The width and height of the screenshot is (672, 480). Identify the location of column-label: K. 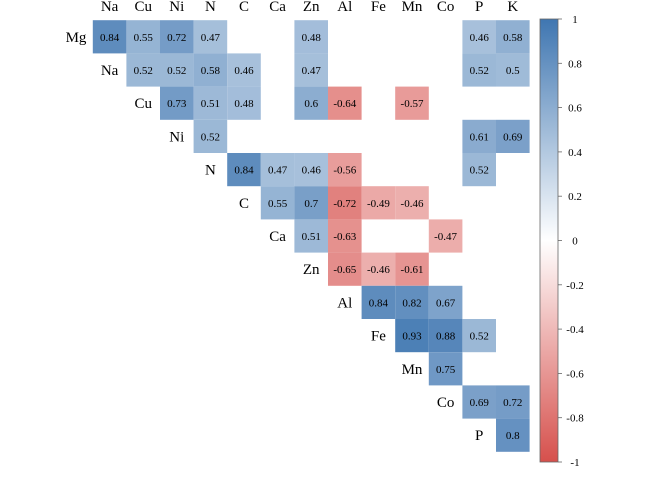
(512, 7).